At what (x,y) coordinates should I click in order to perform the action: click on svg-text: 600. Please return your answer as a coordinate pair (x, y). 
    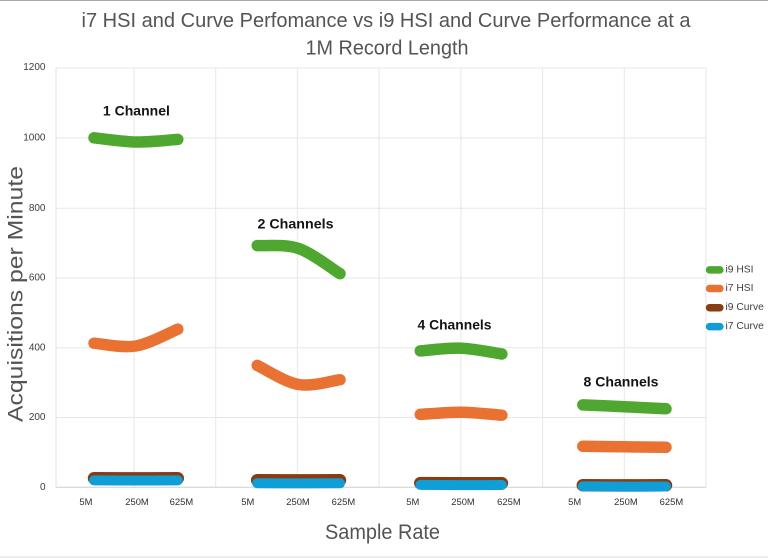
    Looking at the image, I should click on (37, 278).